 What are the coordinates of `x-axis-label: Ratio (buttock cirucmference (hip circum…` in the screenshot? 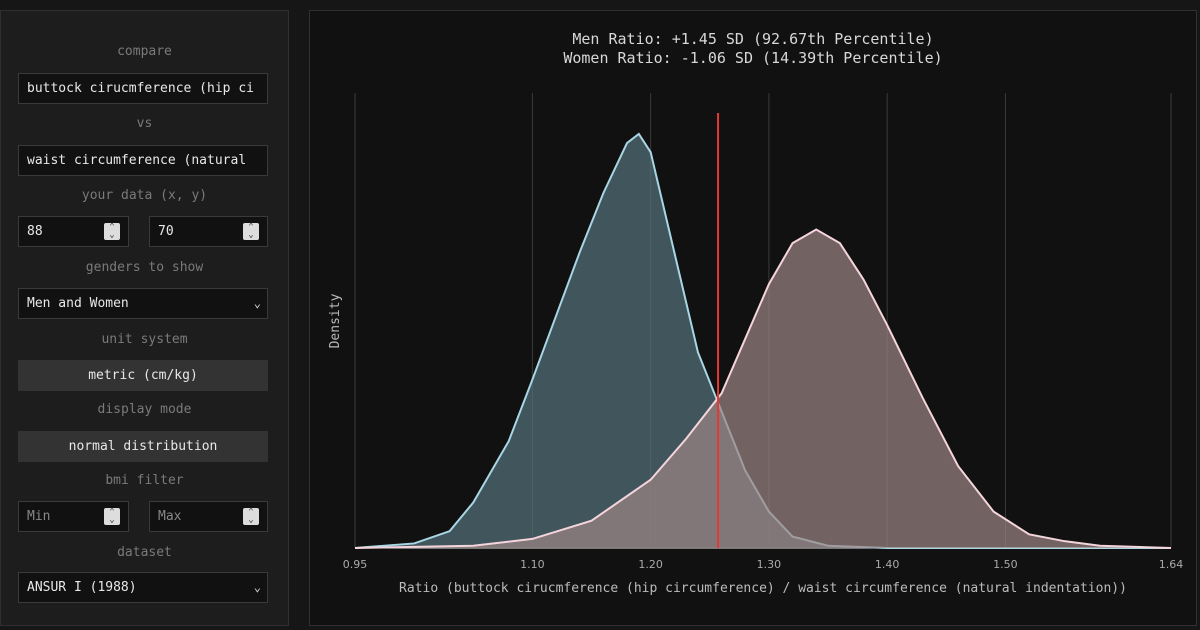 It's located at (763, 588).